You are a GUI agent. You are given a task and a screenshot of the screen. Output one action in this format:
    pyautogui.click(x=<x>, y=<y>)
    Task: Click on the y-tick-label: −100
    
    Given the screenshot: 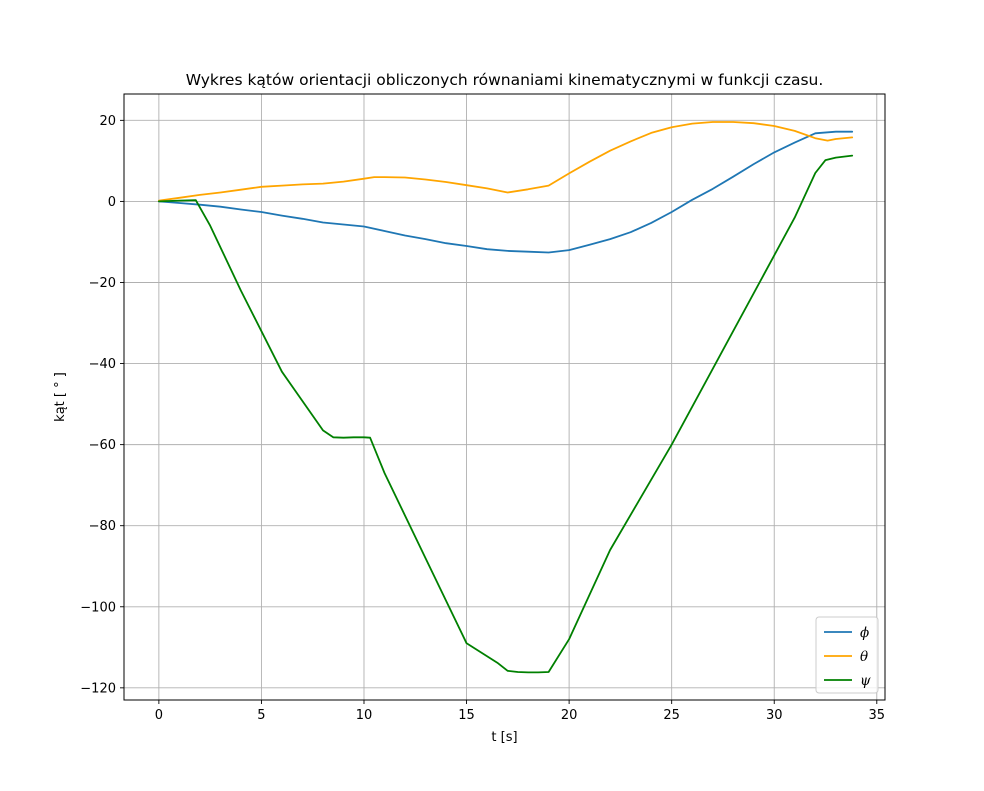 What is the action you would take?
    pyautogui.click(x=98, y=607)
    